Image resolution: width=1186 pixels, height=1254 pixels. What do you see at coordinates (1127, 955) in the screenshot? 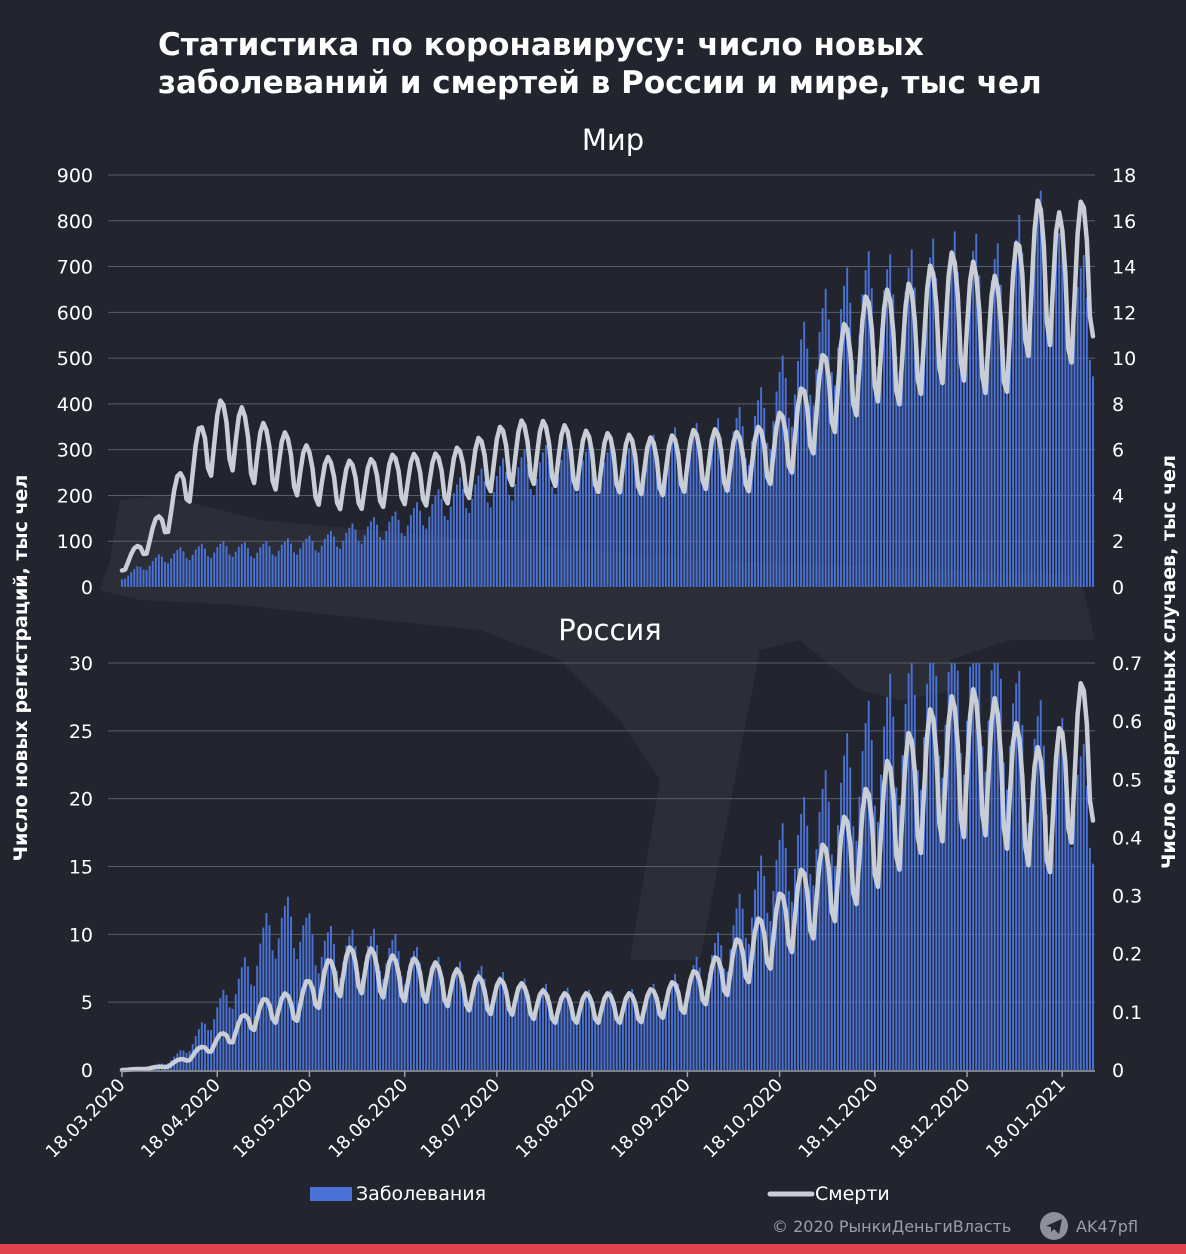
I see `y-right-tick-label: 0.2` at bounding box center [1127, 955].